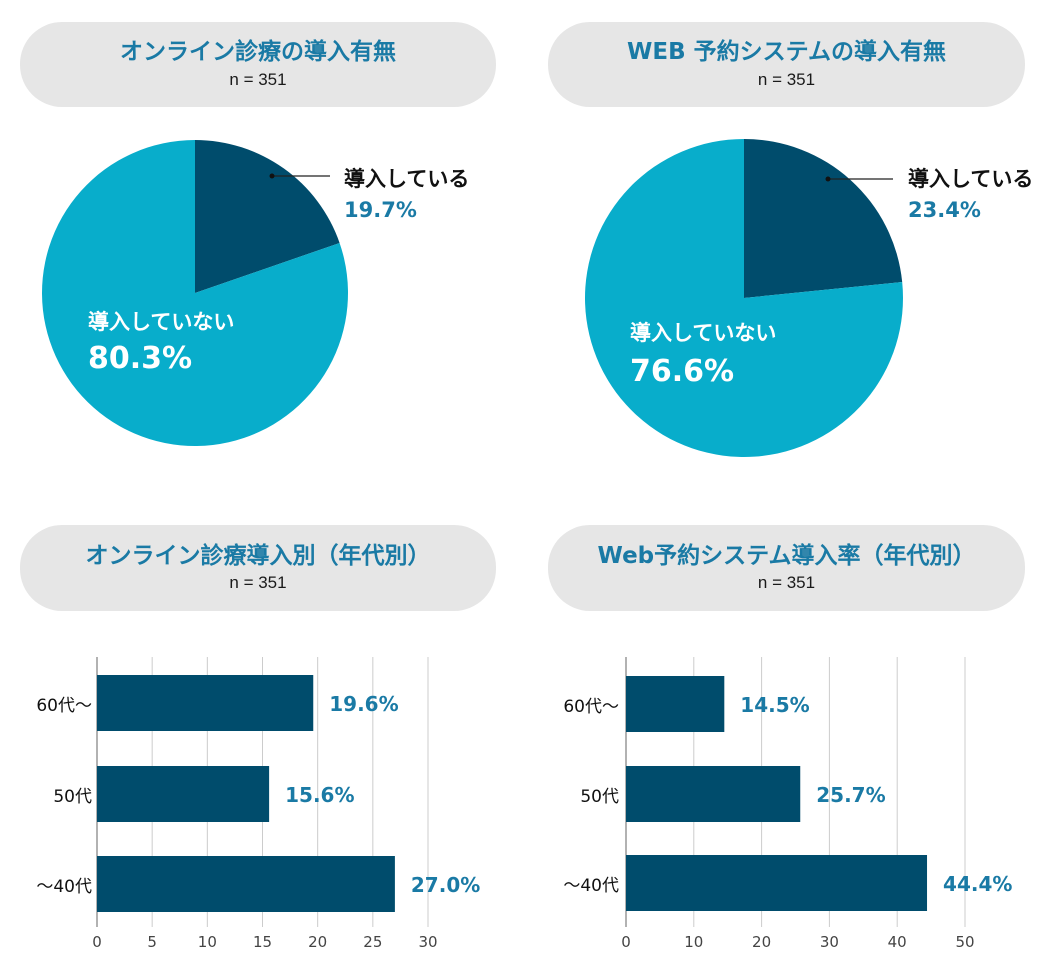  I want to click on bar1-sample-size: n = 351, so click(258, 583).